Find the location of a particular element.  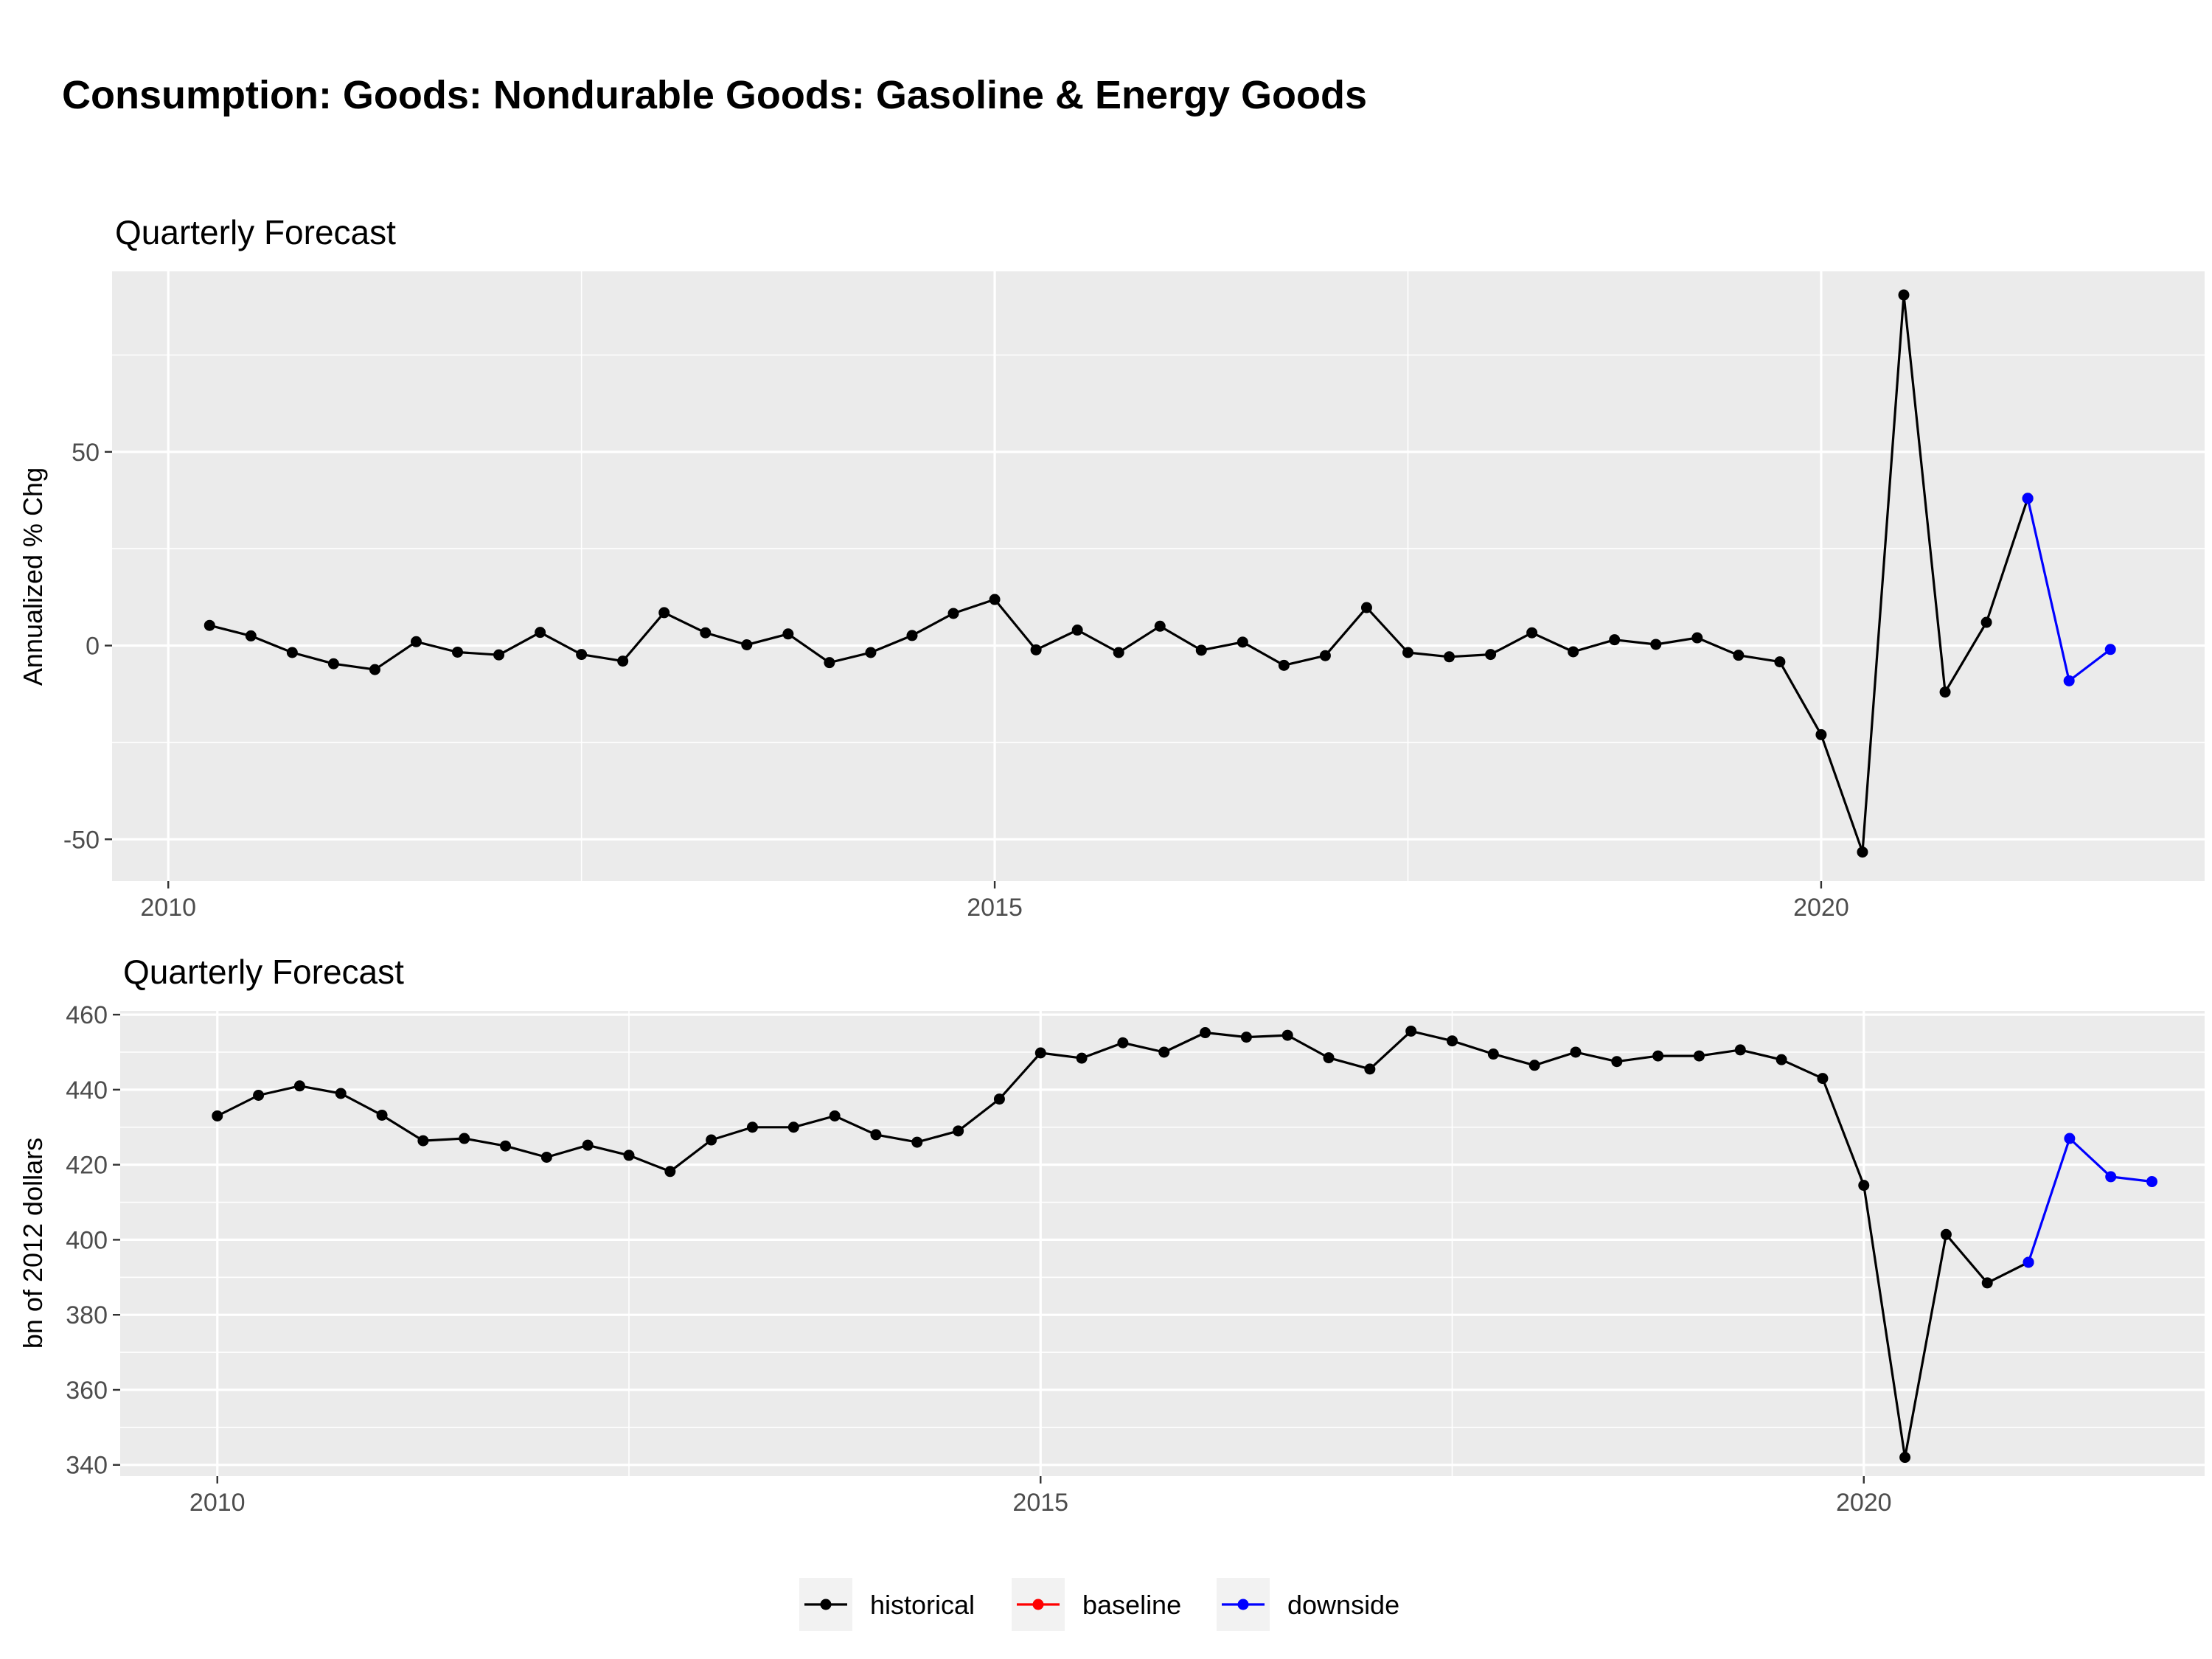

legend-item-baseline: baseline is located at coordinates (1096, 1604).